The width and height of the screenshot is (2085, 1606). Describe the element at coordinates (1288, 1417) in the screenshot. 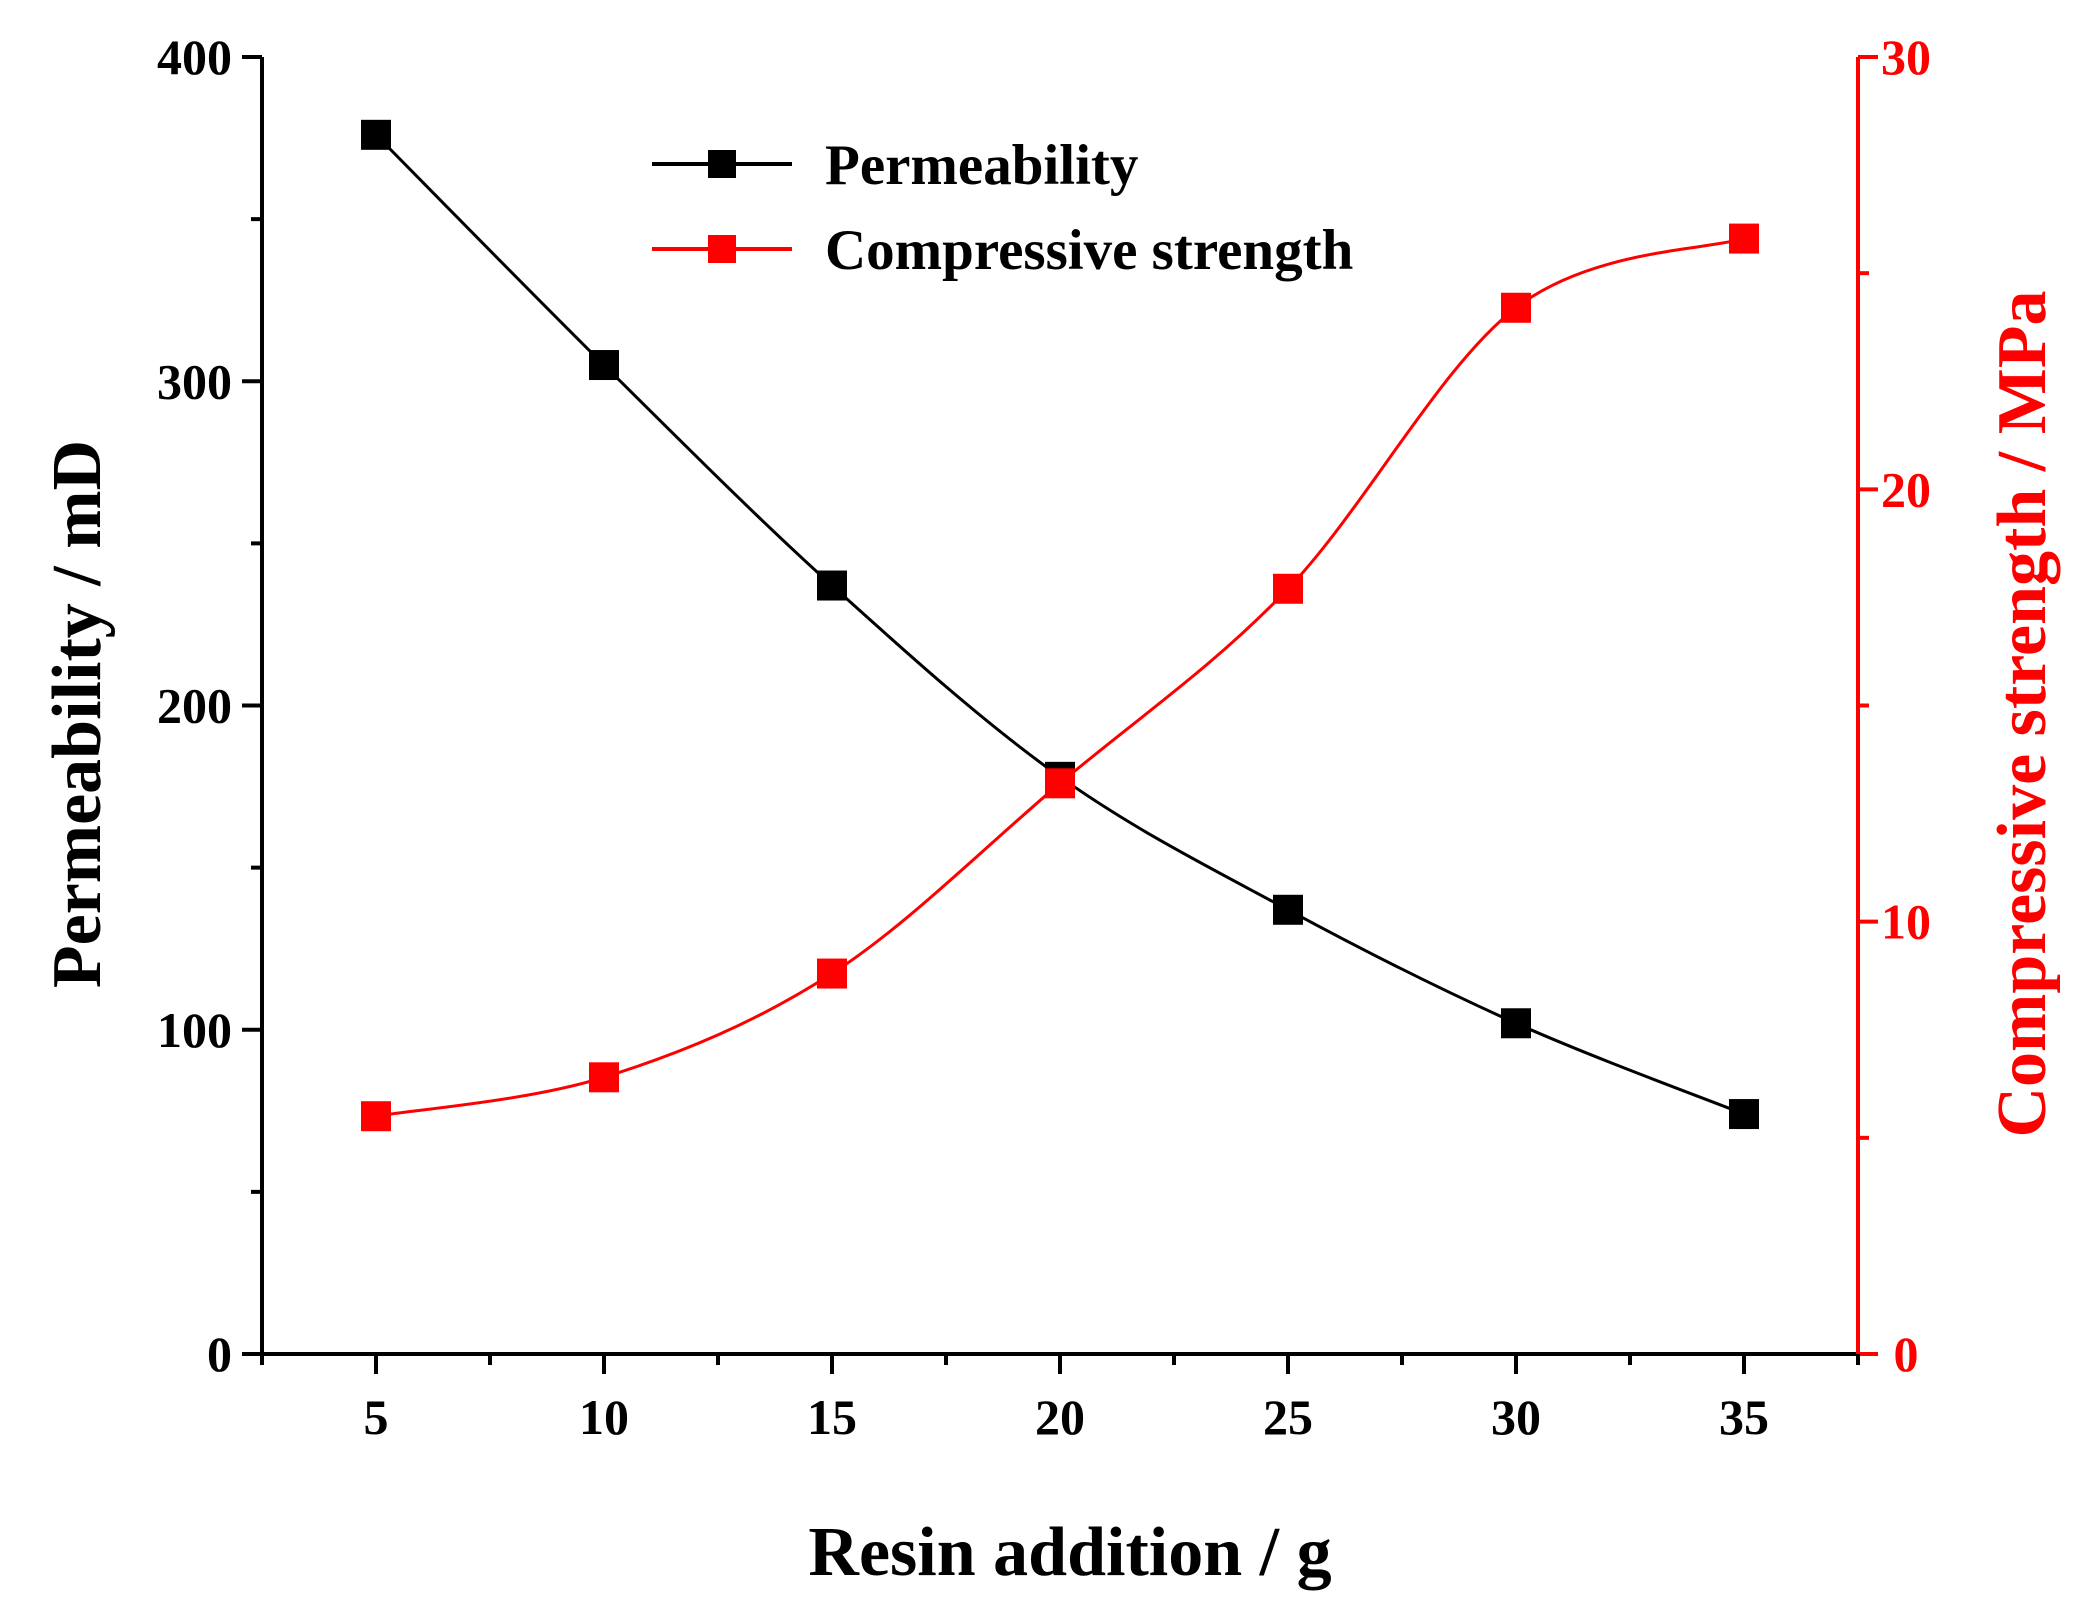

I see `x-tick-label: 25` at that location.